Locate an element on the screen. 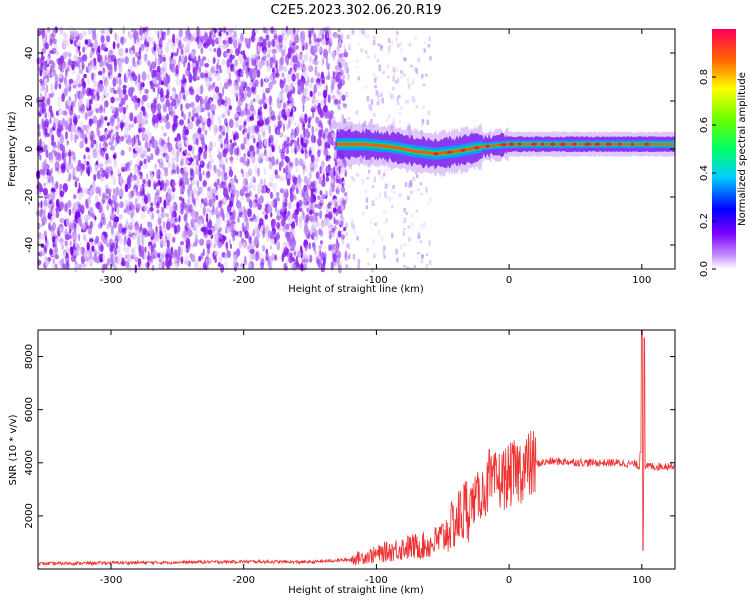 This screenshot has width=750, height=600. y-tick-label: 6000 is located at coordinates (29, 409).